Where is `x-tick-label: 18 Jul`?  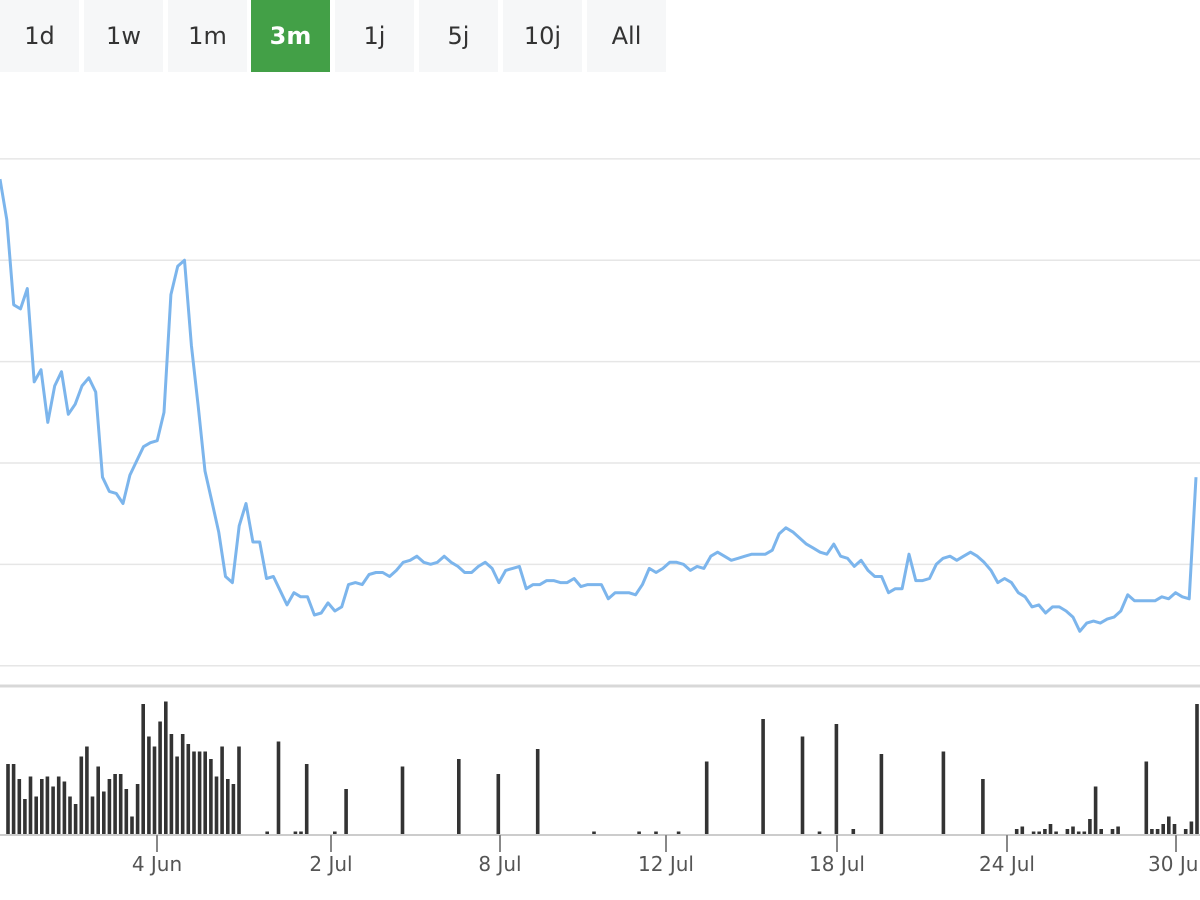
x-tick-label: 18 Jul is located at coordinates (837, 864).